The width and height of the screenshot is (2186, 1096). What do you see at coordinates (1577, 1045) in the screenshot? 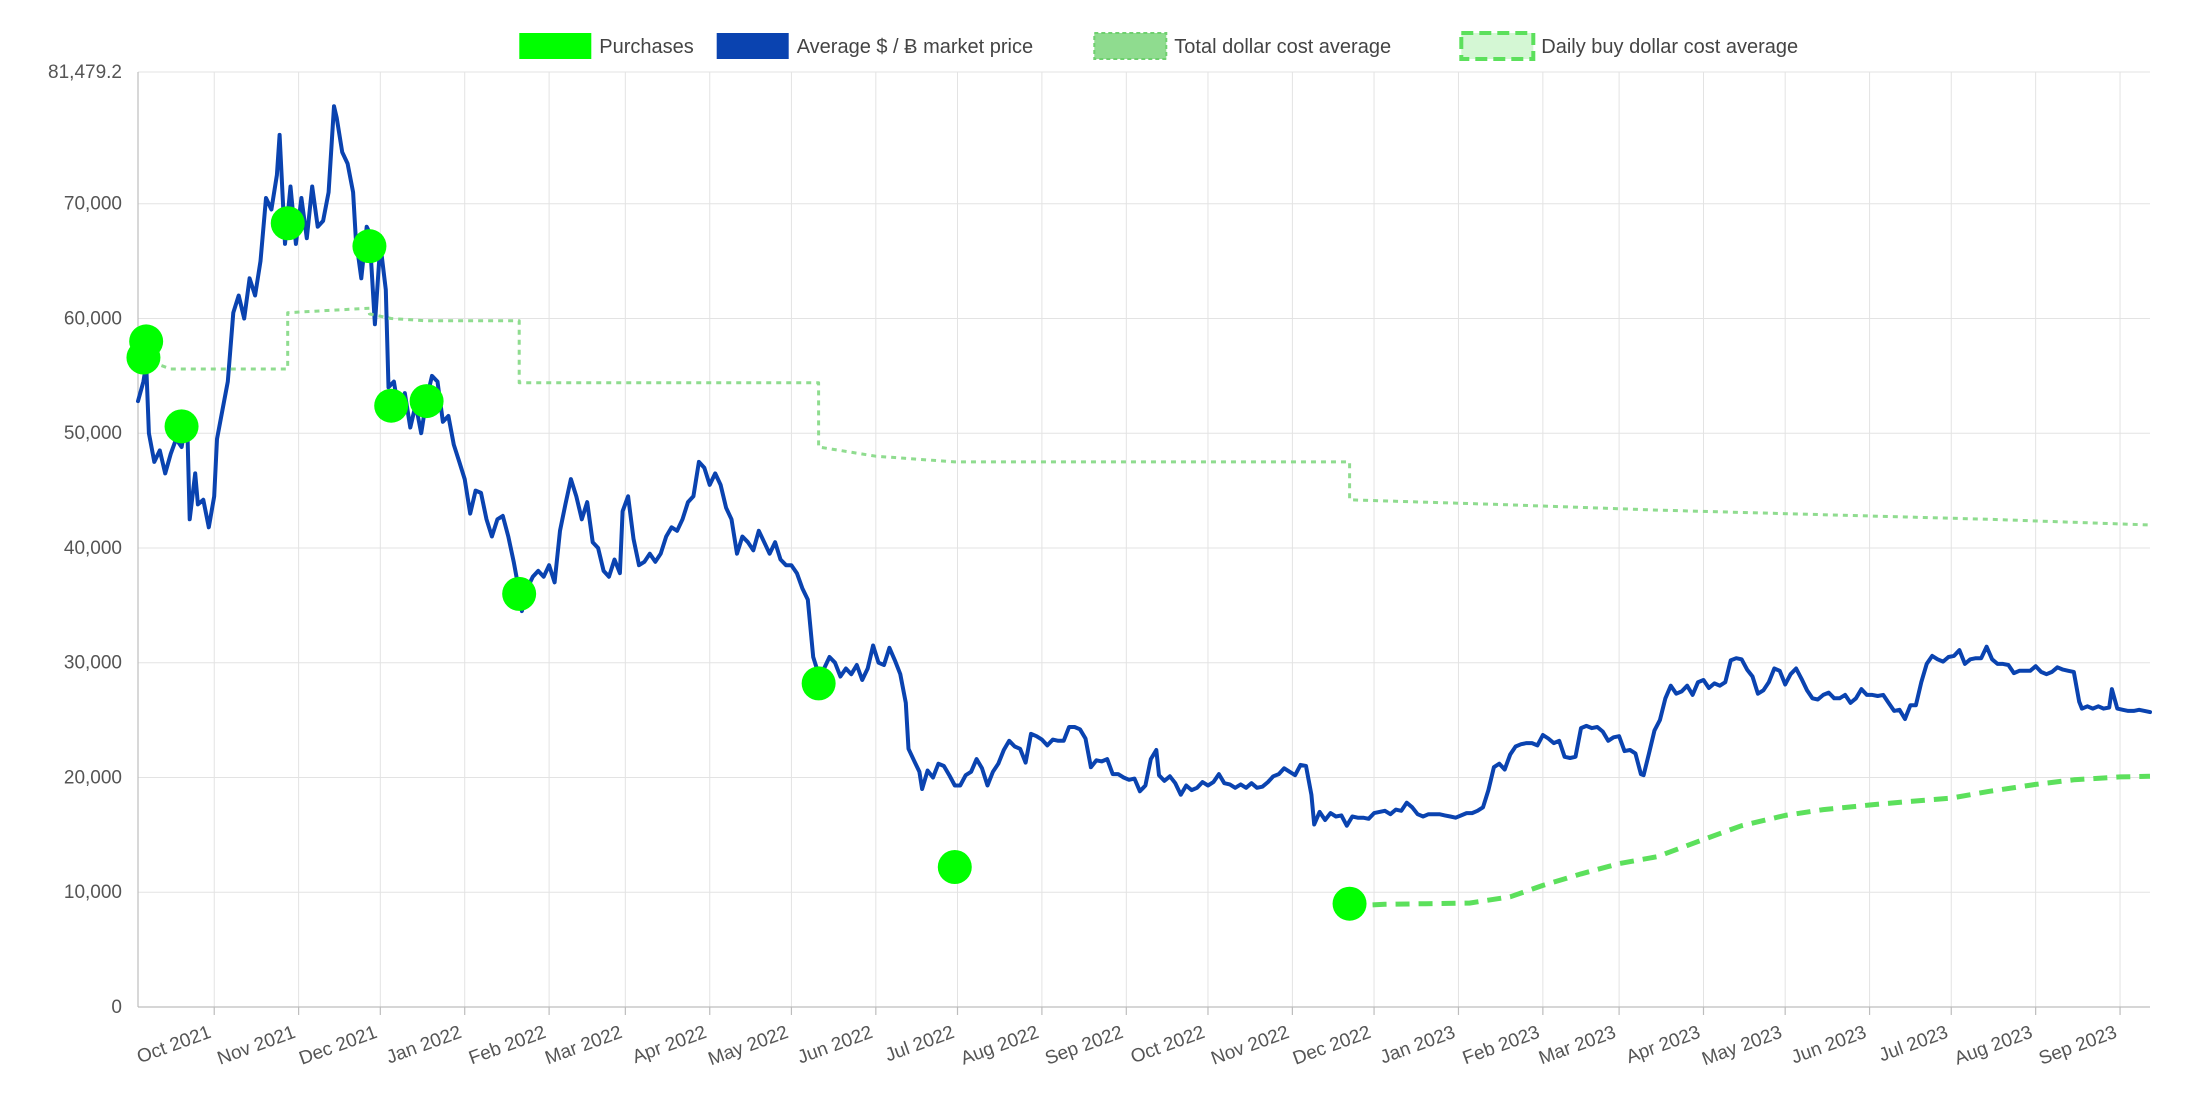
I see `x-tick-label: Mar 2023` at bounding box center [1577, 1045].